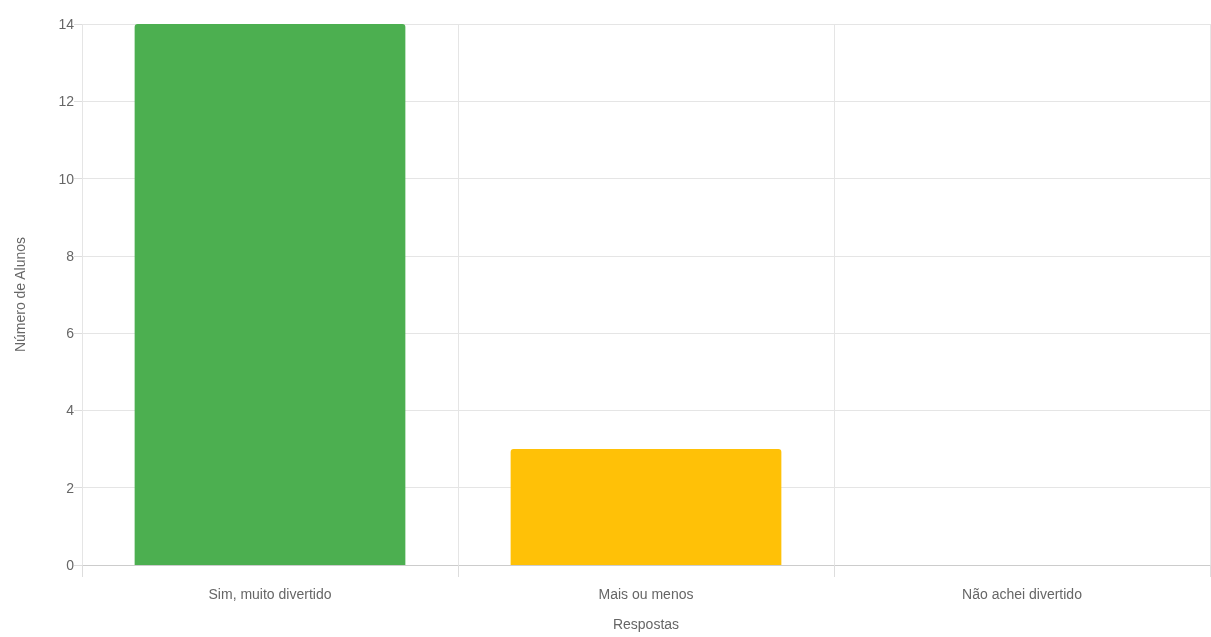 Image resolution: width=1211 pixels, height=637 pixels. What do you see at coordinates (646, 624) in the screenshot?
I see `x-axis-title: Respostas` at bounding box center [646, 624].